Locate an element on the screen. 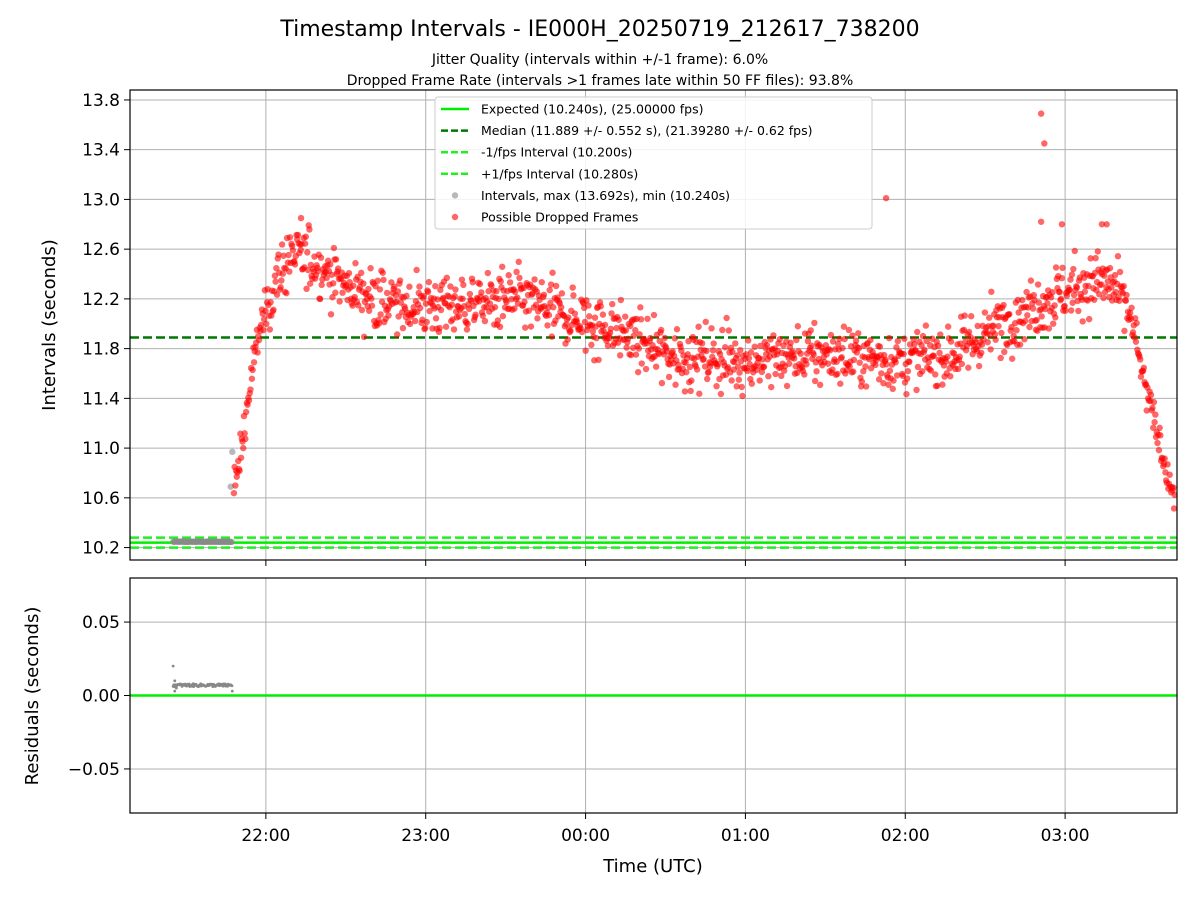 This screenshot has width=1200, height=900. bottom-plot-area is located at coordinates (653, 680).